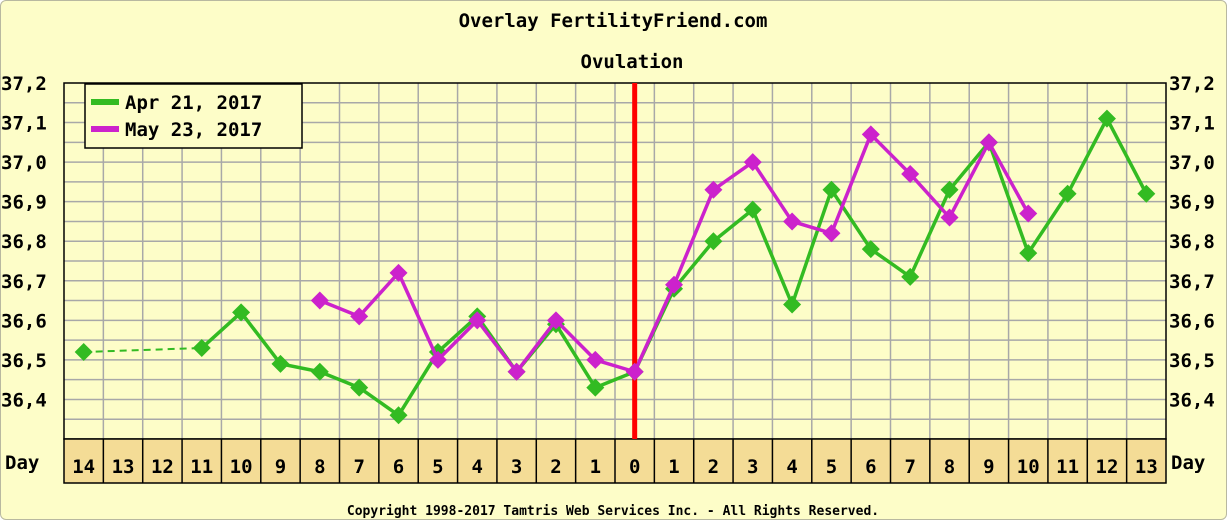  Describe the element at coordinates (83, 467) in the screenshot. I see `day-tick-label: 14` at that location.